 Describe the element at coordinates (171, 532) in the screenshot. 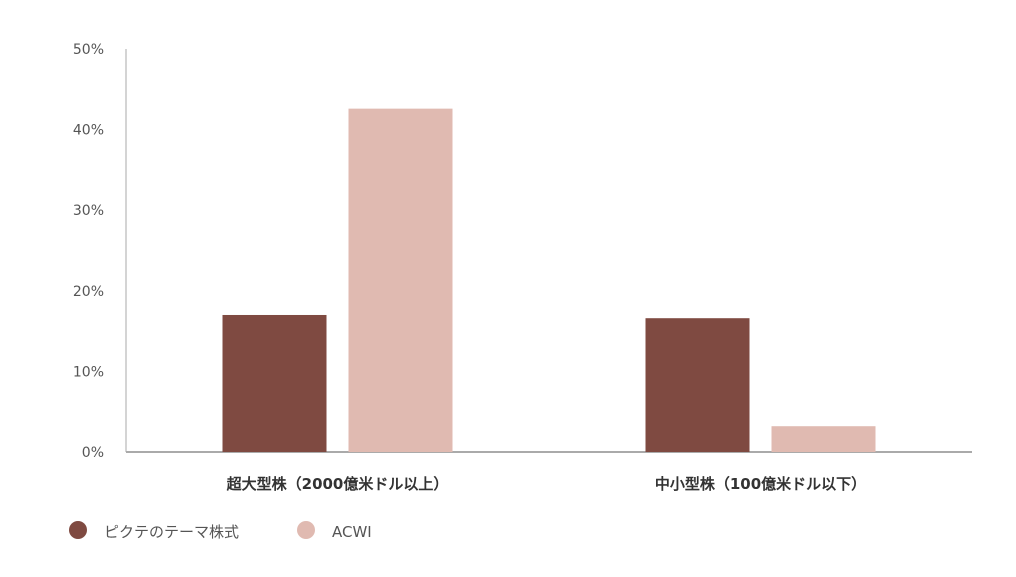

I see `legend-label-0: ピクテのテーマ株式` at that location.